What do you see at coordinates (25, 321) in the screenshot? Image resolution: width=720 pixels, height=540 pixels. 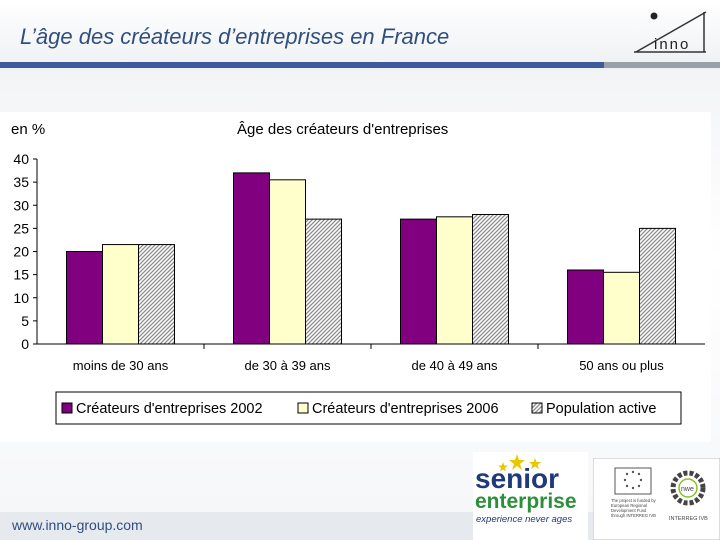 I see `y-tick-label: 5` at bounding box center [25, 321].